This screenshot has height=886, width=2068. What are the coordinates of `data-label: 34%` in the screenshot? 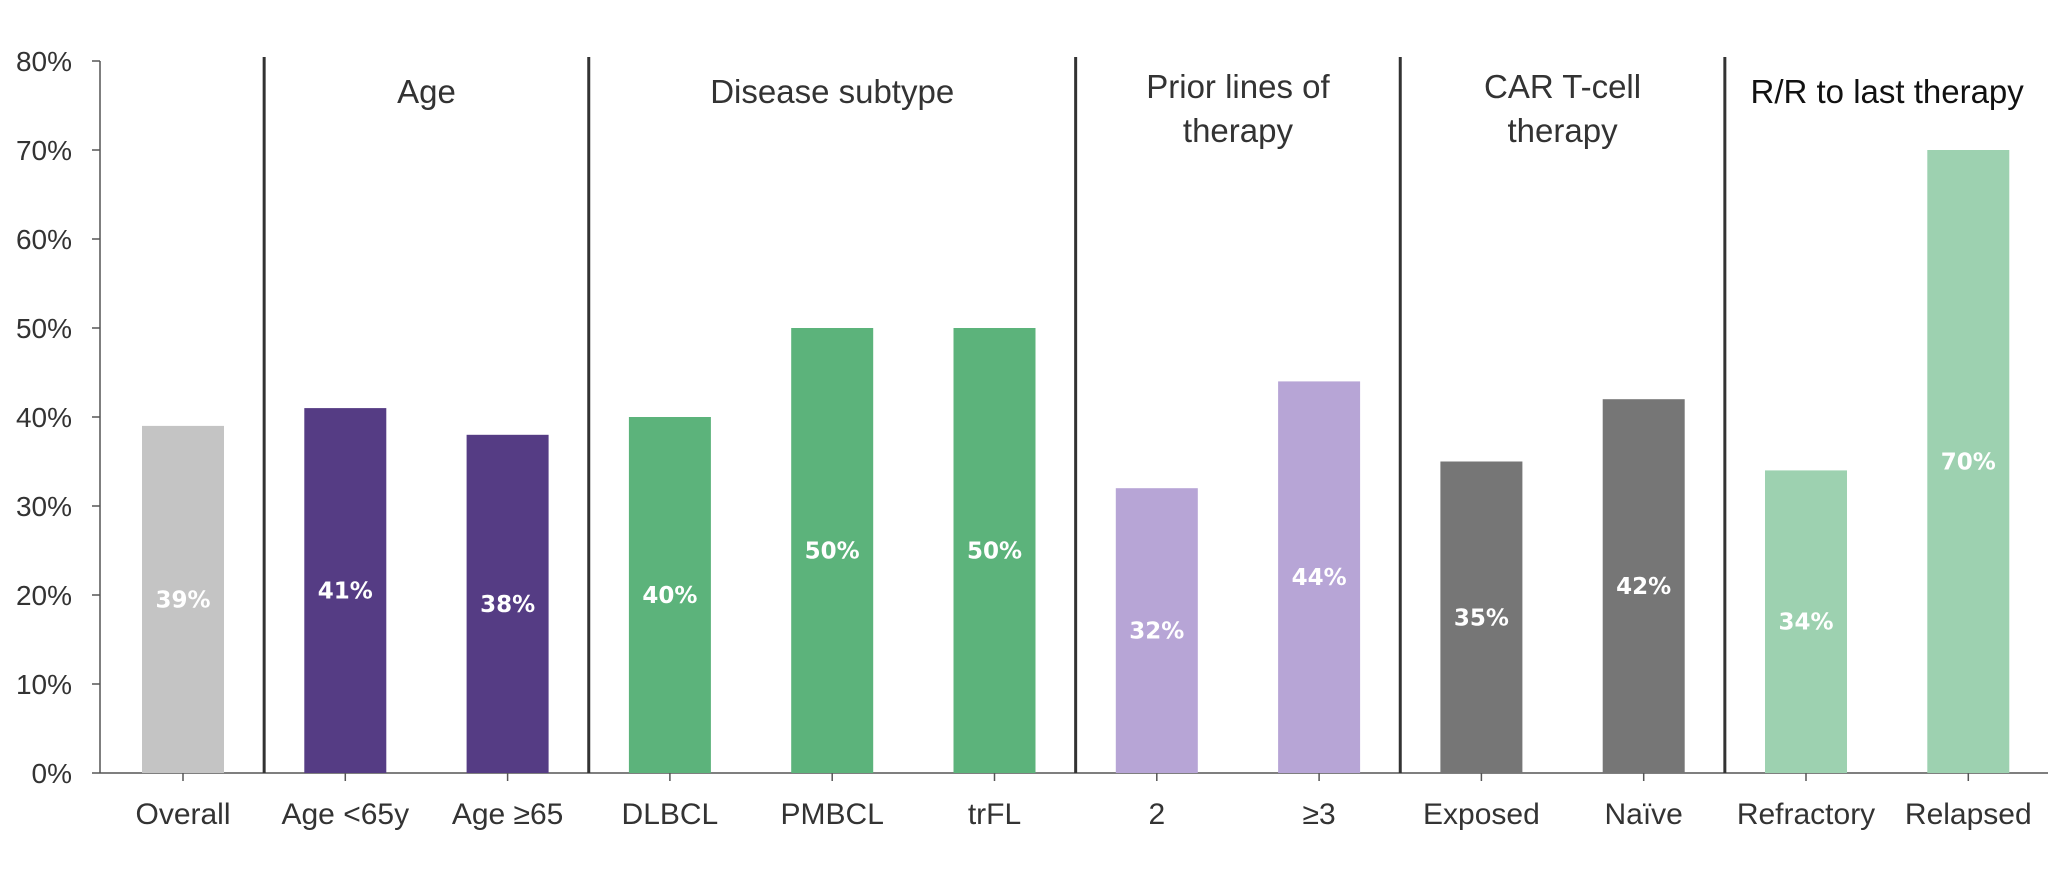 It's located at (1805, 623).